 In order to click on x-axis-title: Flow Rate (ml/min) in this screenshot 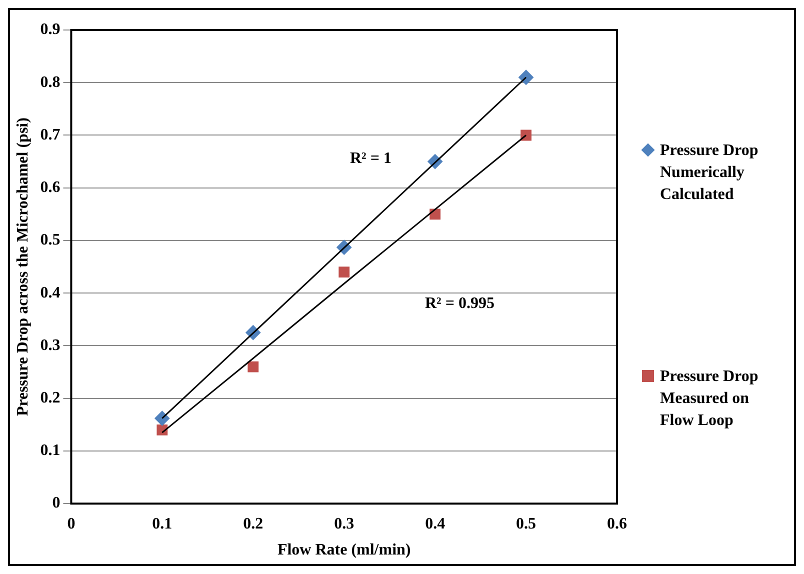, I will do `click(344, 550)`.